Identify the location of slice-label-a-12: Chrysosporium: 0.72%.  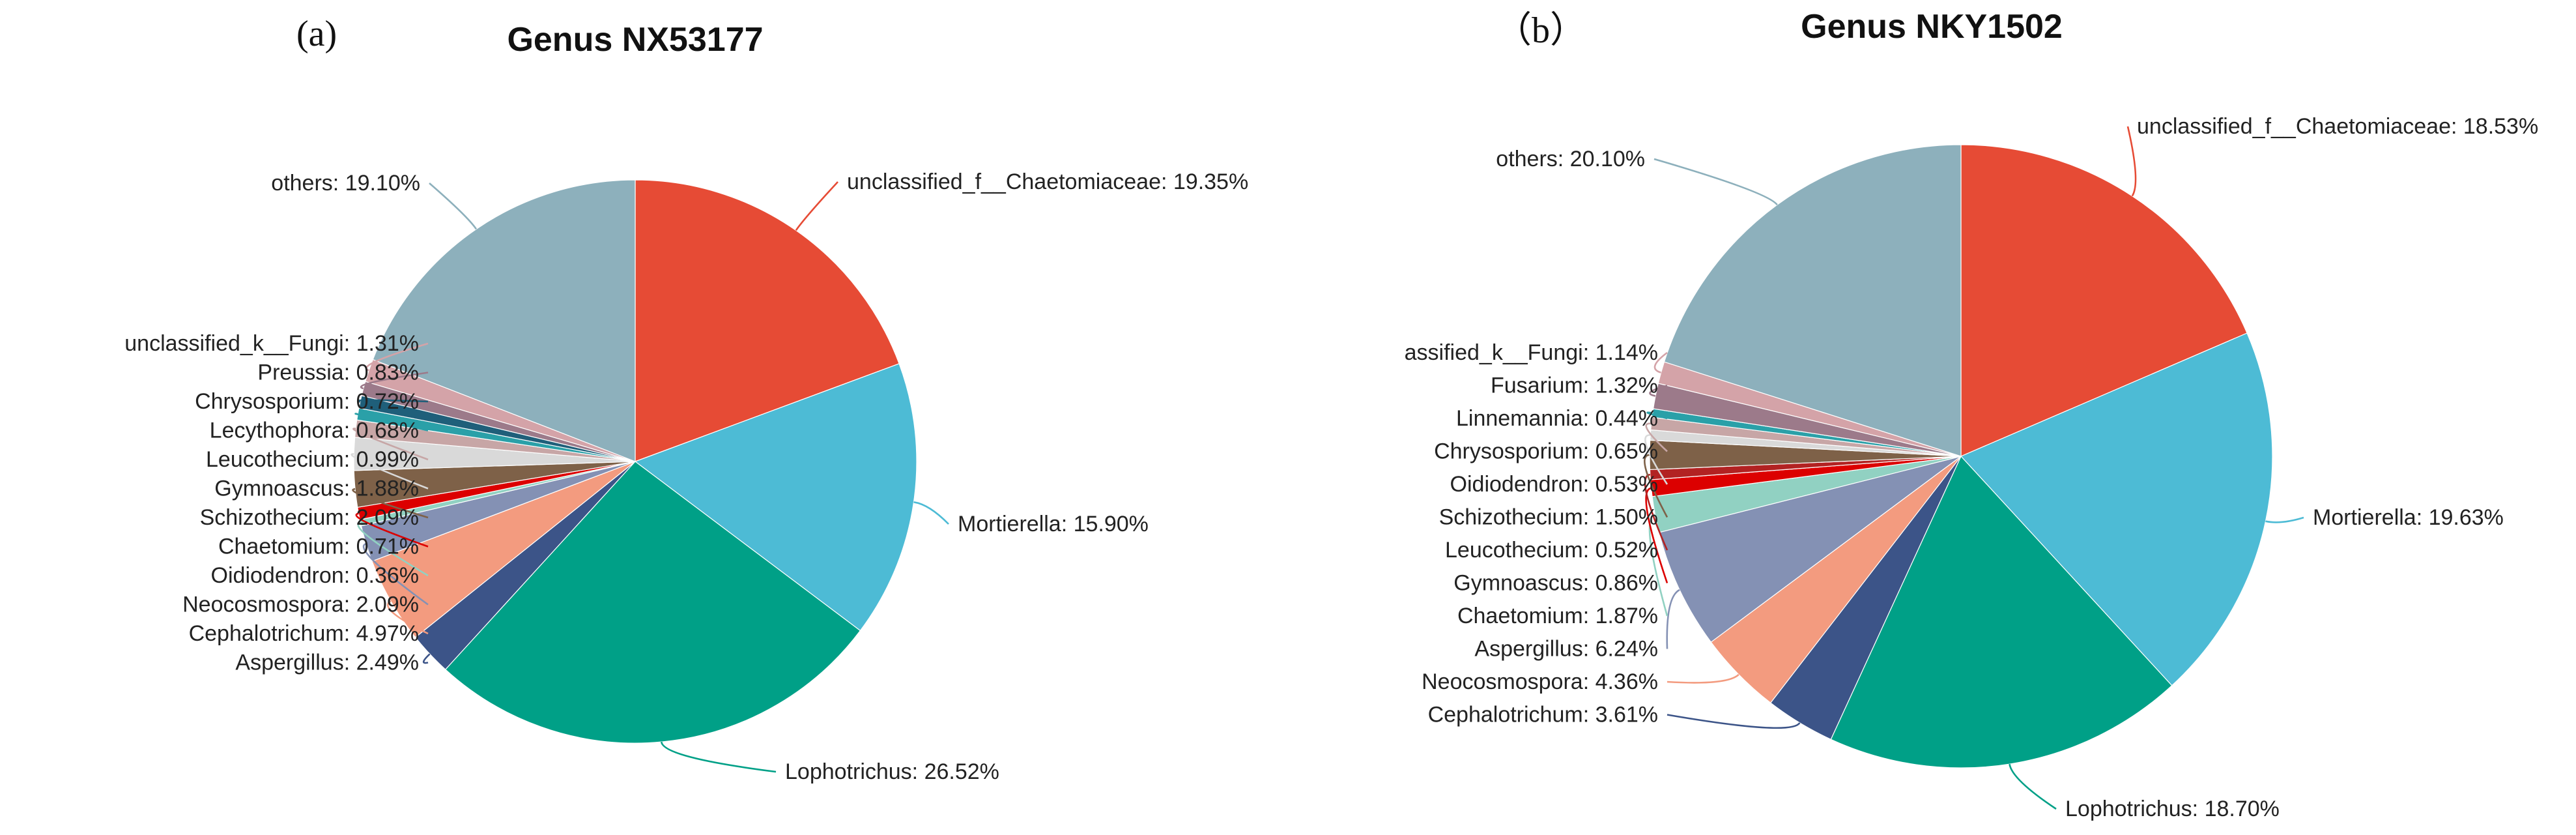
(307, 401).